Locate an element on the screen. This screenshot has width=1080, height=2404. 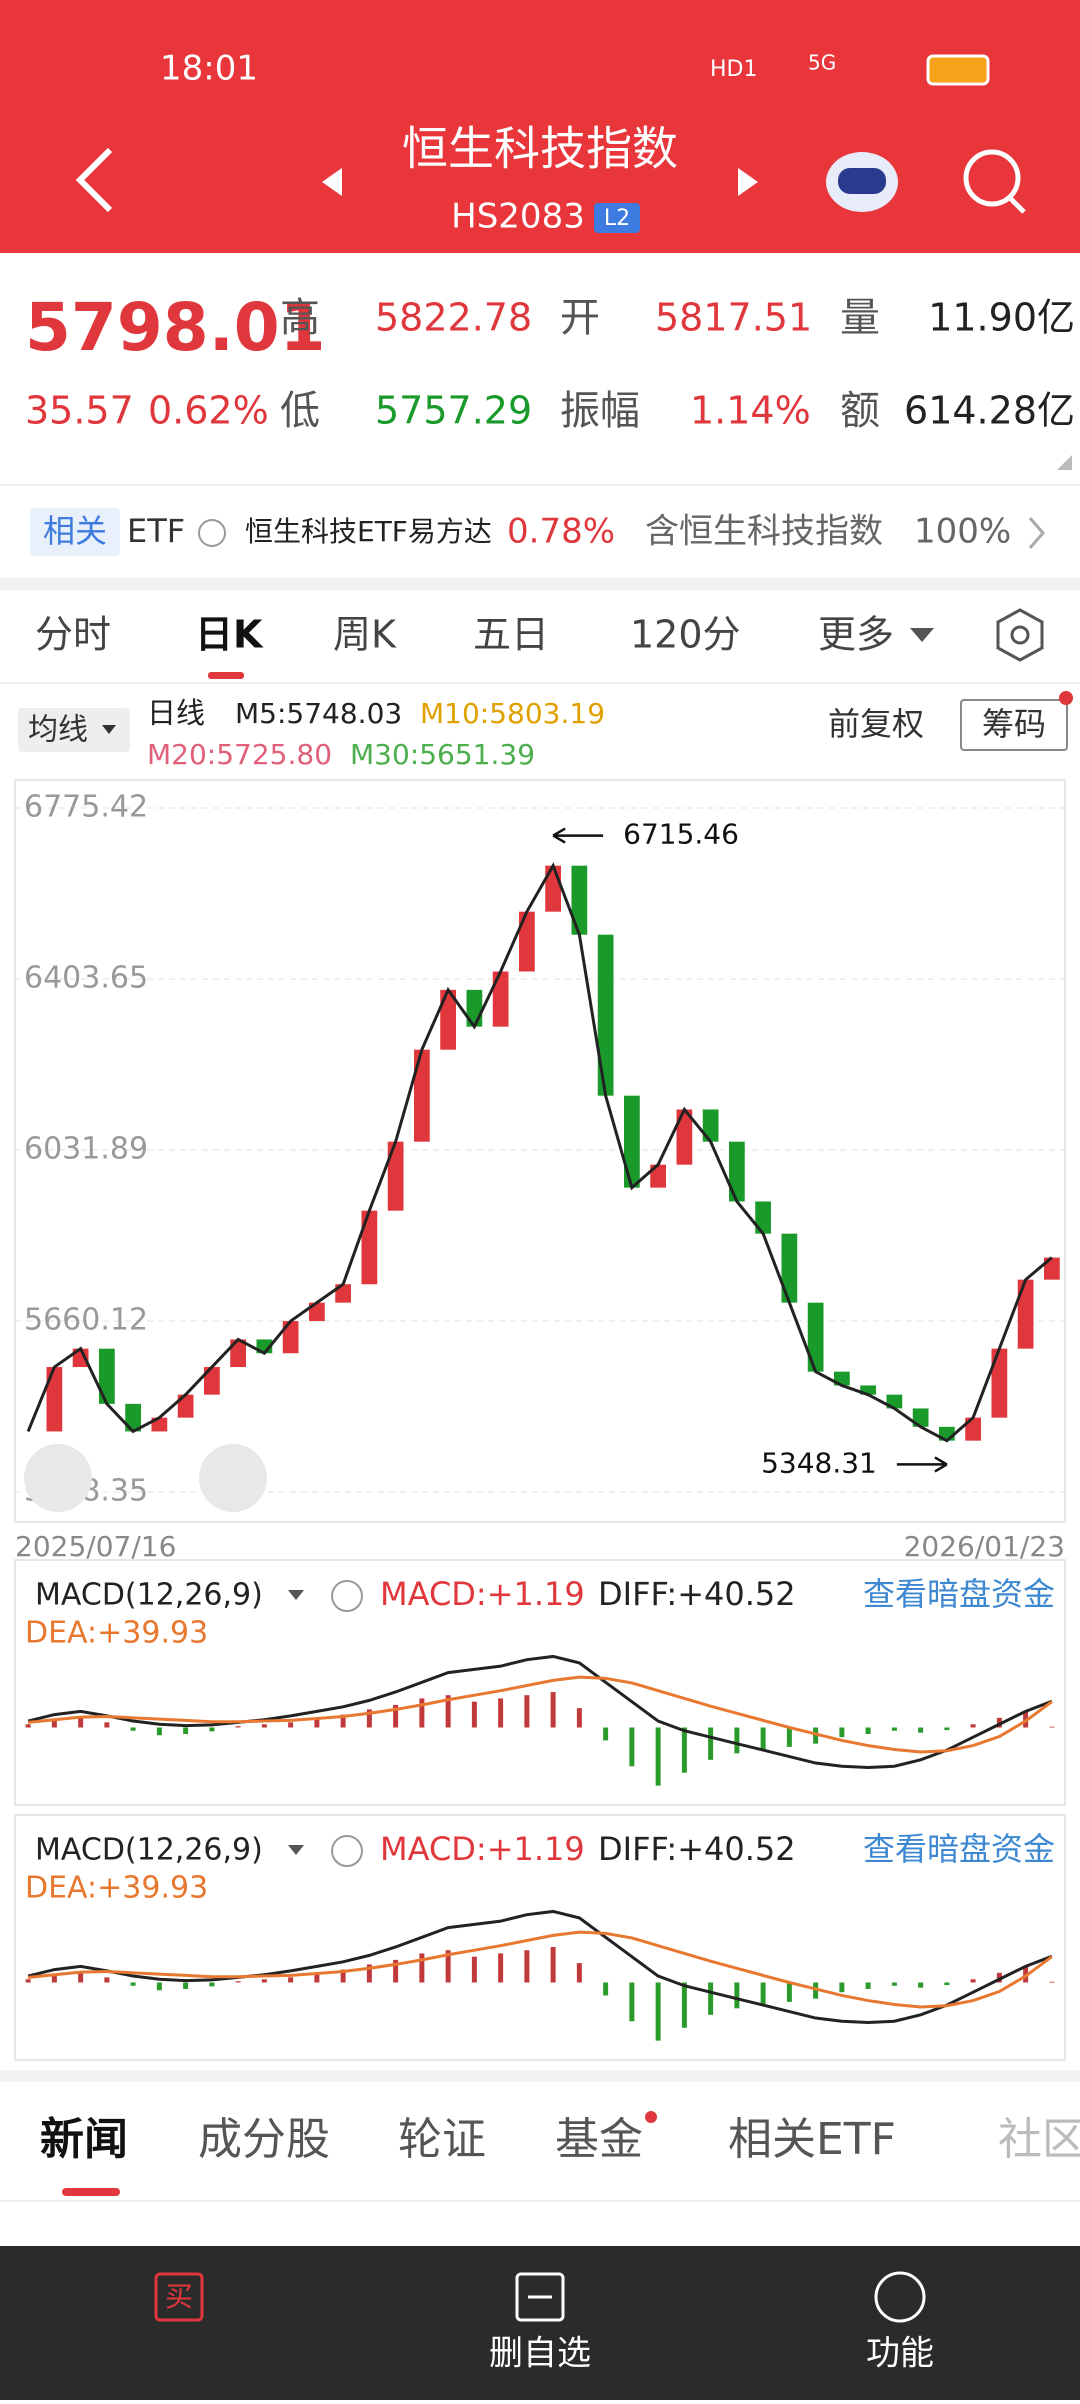
field-value: 5757.29 is located at coordinates (453, 411).